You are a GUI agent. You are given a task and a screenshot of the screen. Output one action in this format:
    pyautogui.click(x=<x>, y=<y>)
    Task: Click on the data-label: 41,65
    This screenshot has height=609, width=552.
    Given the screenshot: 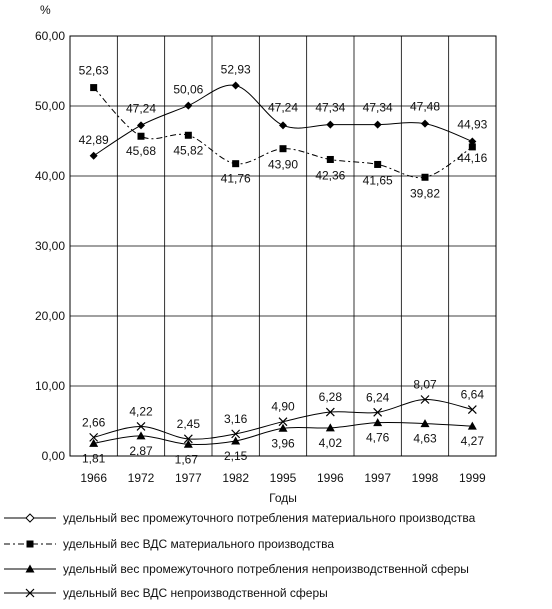 What is the action you would take?
    pyautogui.click(x=378, y=180)
    